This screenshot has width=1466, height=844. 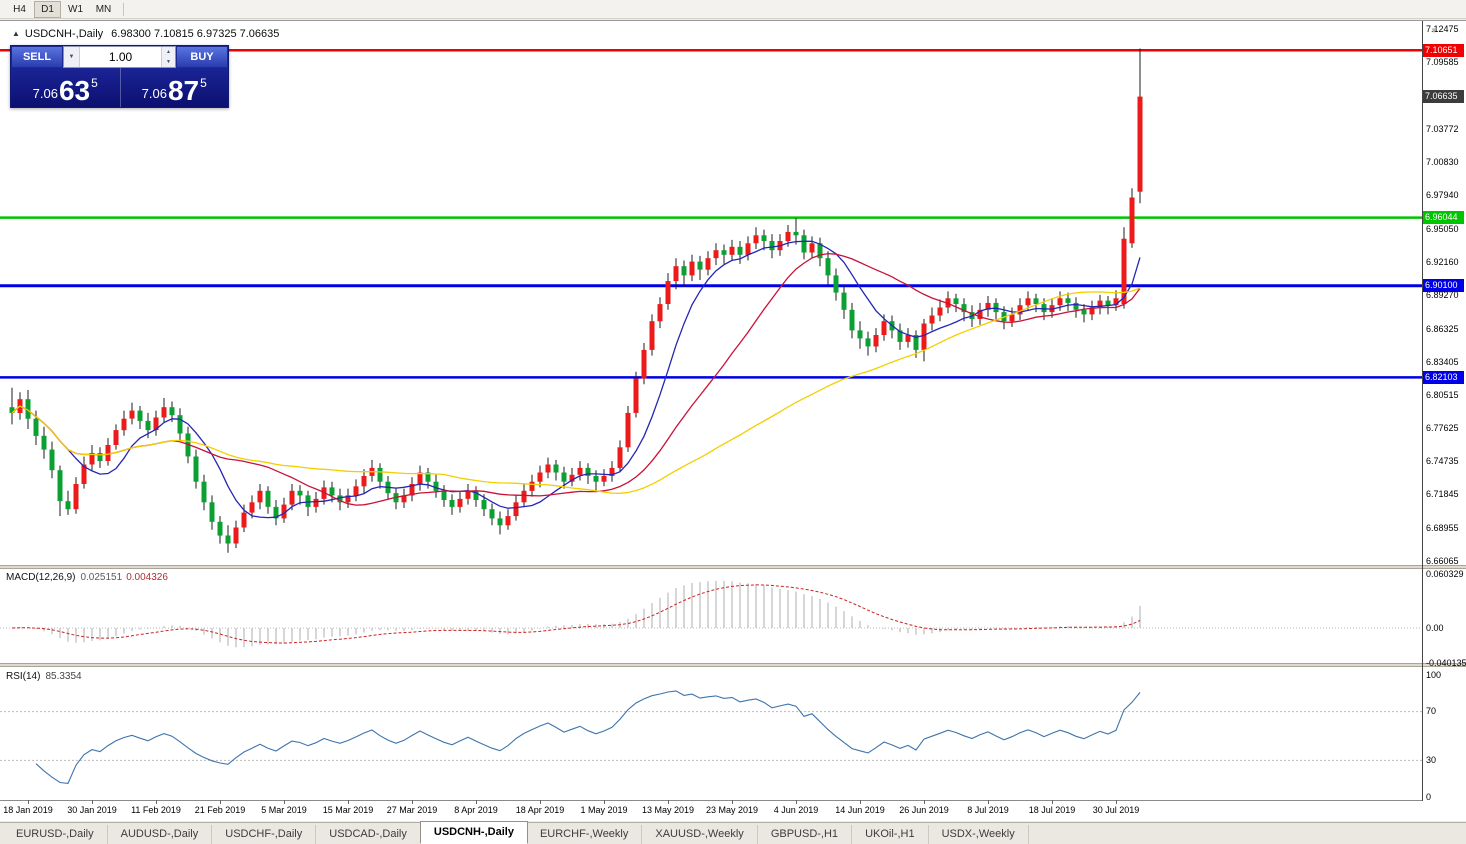 I want to click on buy-button: BUY, so click(x=202, y=57).